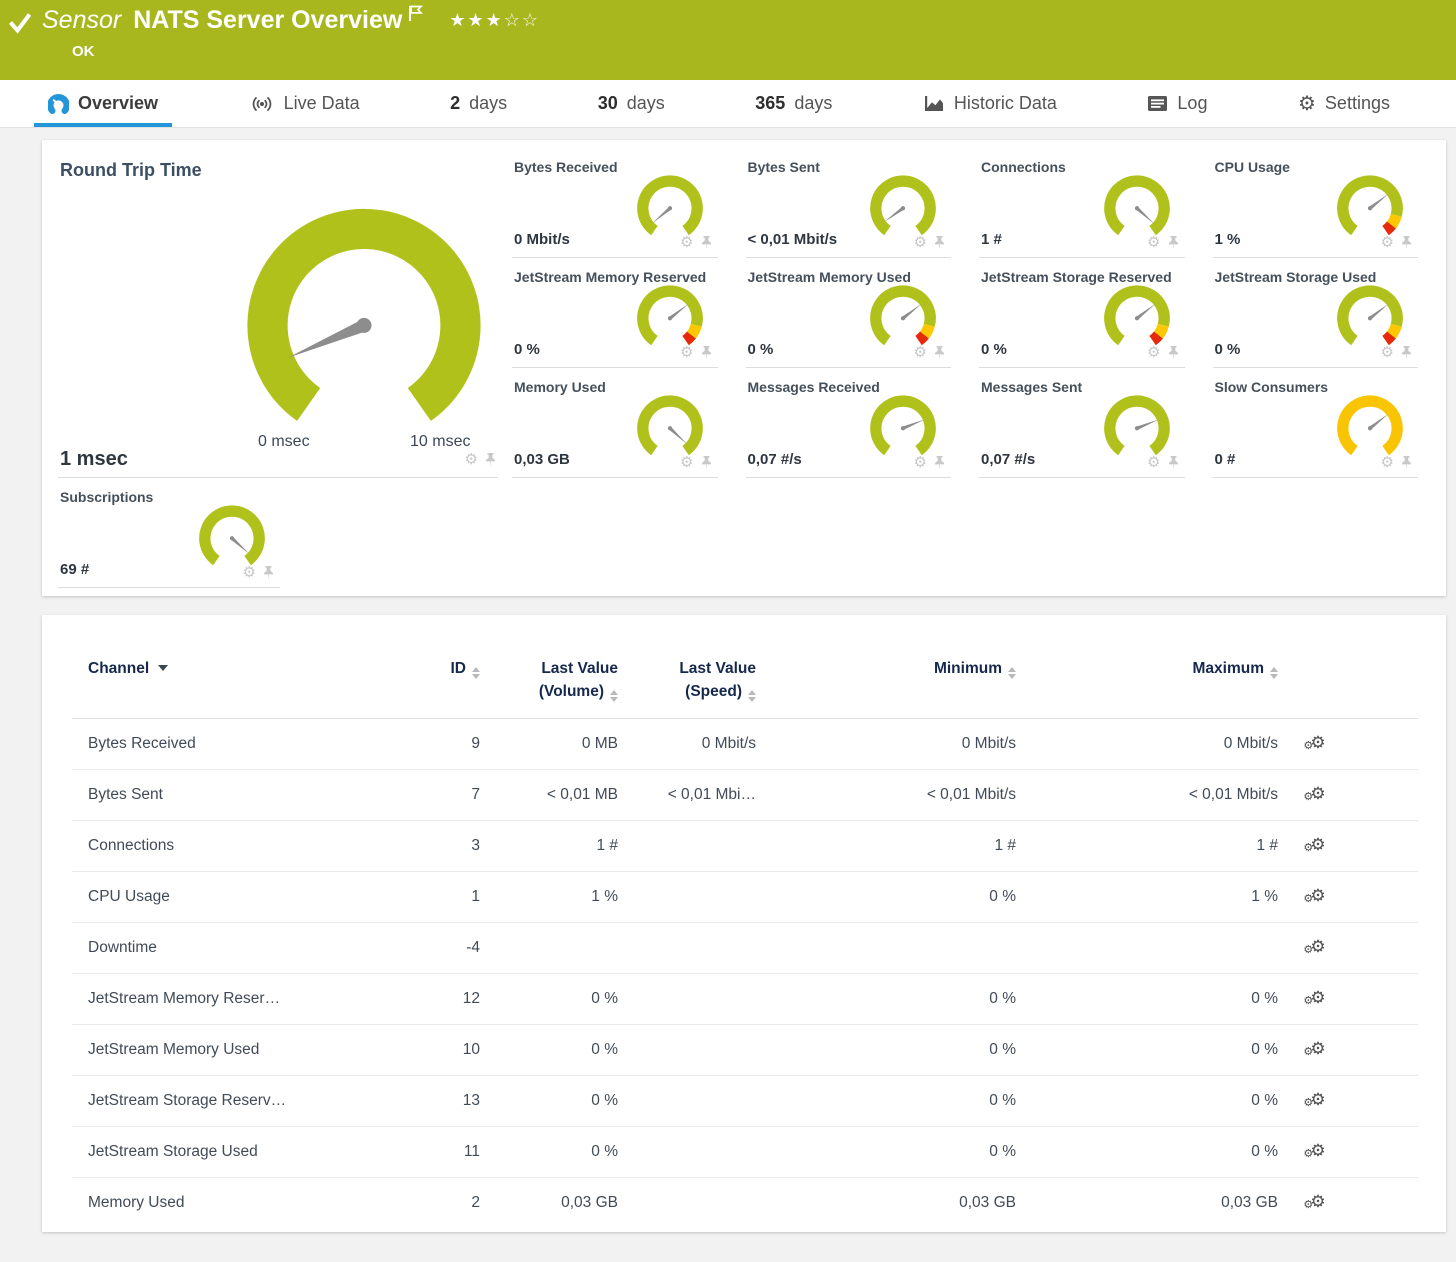  Describe the element at coordinates (1147, 682) in the screenshot. I see `col-header-maximum: Maximum` at that location.